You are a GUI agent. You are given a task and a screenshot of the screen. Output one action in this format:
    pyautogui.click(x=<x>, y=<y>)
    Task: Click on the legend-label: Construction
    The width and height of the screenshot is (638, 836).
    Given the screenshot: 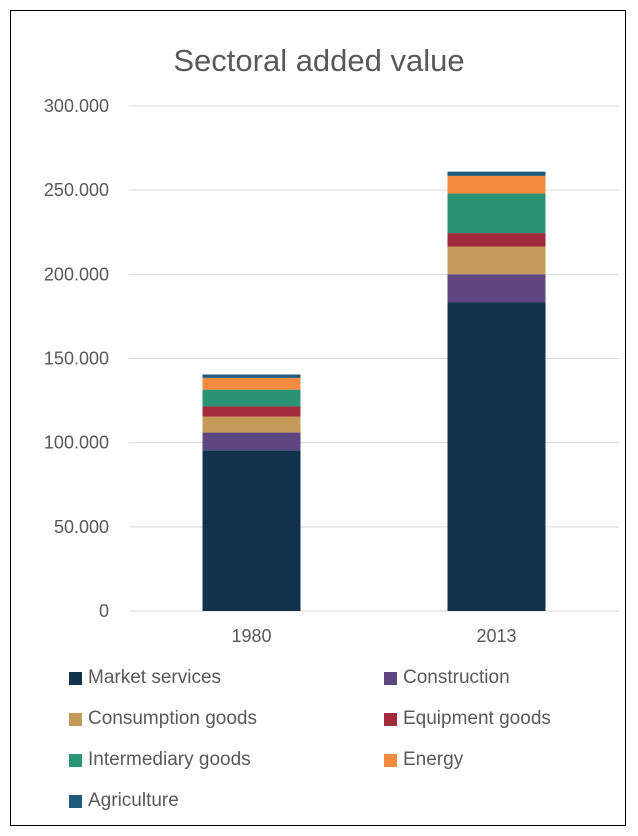 What is the action you would take?
    pyautogui.click(x=456, y=677)
    